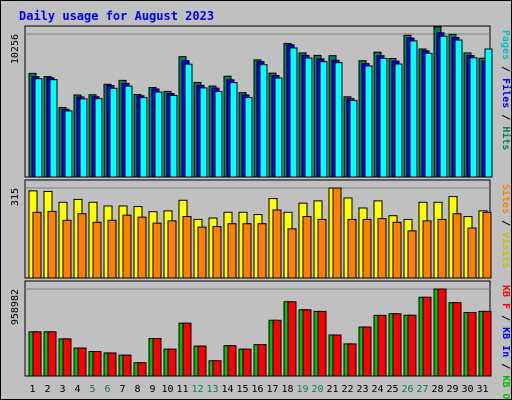  I want to click on x-tick-day-11: 11, so click(182, 389).